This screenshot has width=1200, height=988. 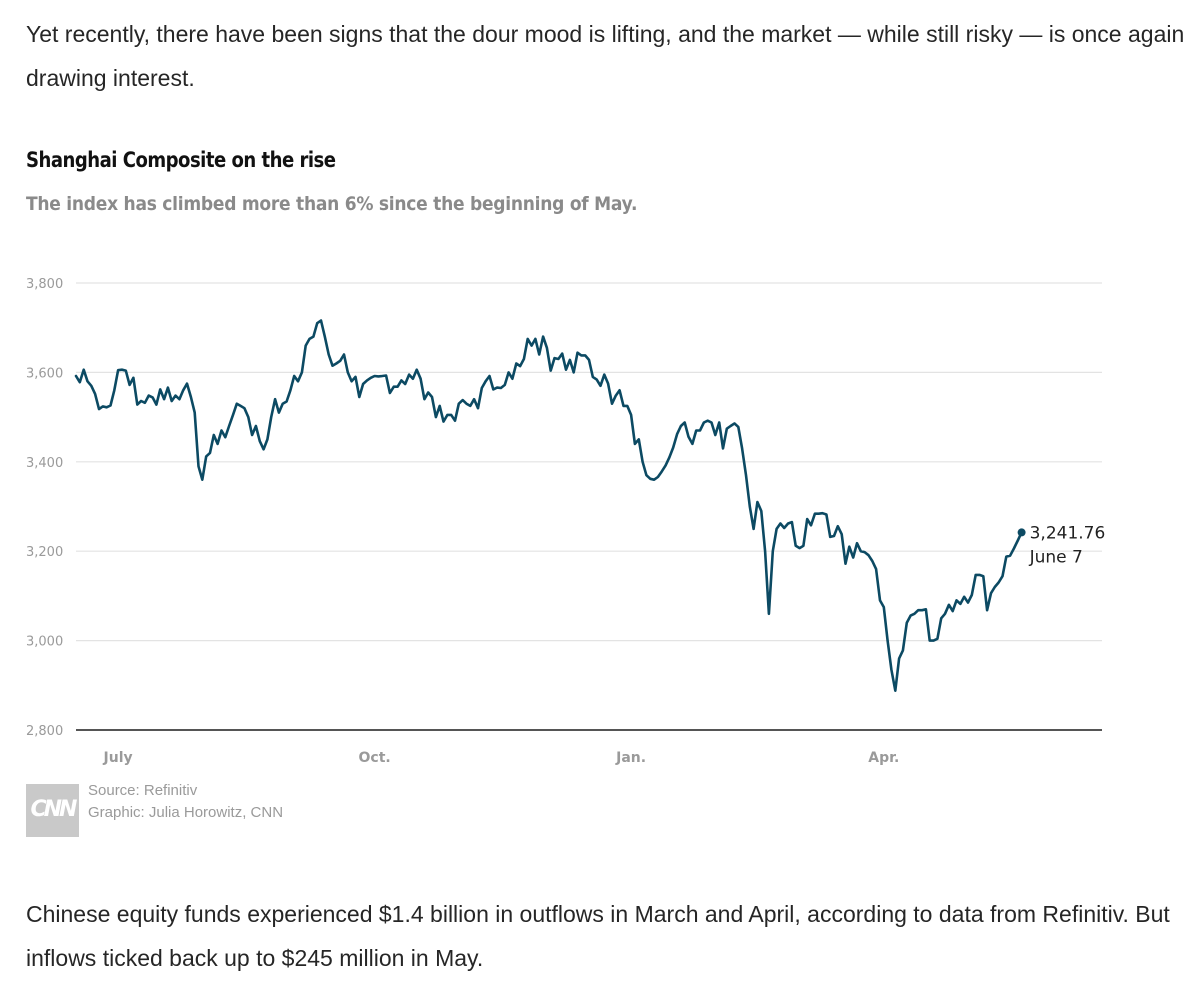 I want to click on x-tick-label: Oct., so click(x=375, y=758).